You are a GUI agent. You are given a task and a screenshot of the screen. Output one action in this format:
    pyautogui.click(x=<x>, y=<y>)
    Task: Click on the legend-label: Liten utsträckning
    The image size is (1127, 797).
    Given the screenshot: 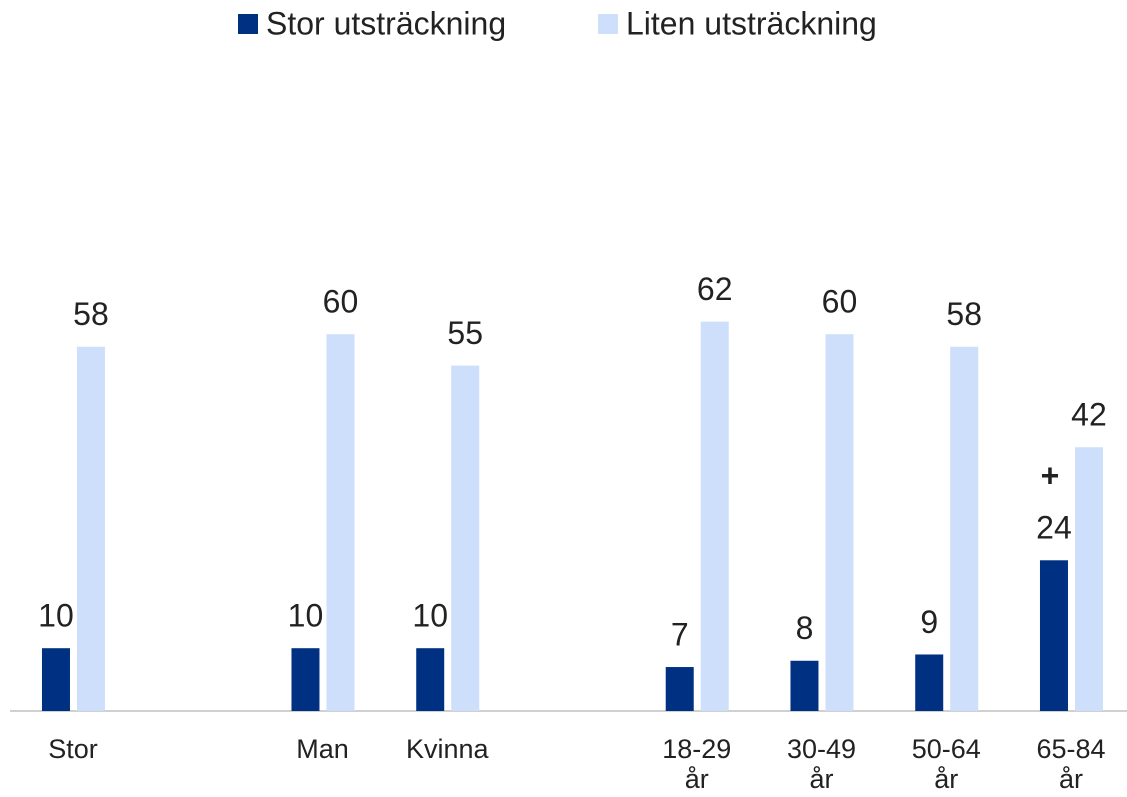 What is the action you would take?
    pyautogui.click(x=751, y=23)
    